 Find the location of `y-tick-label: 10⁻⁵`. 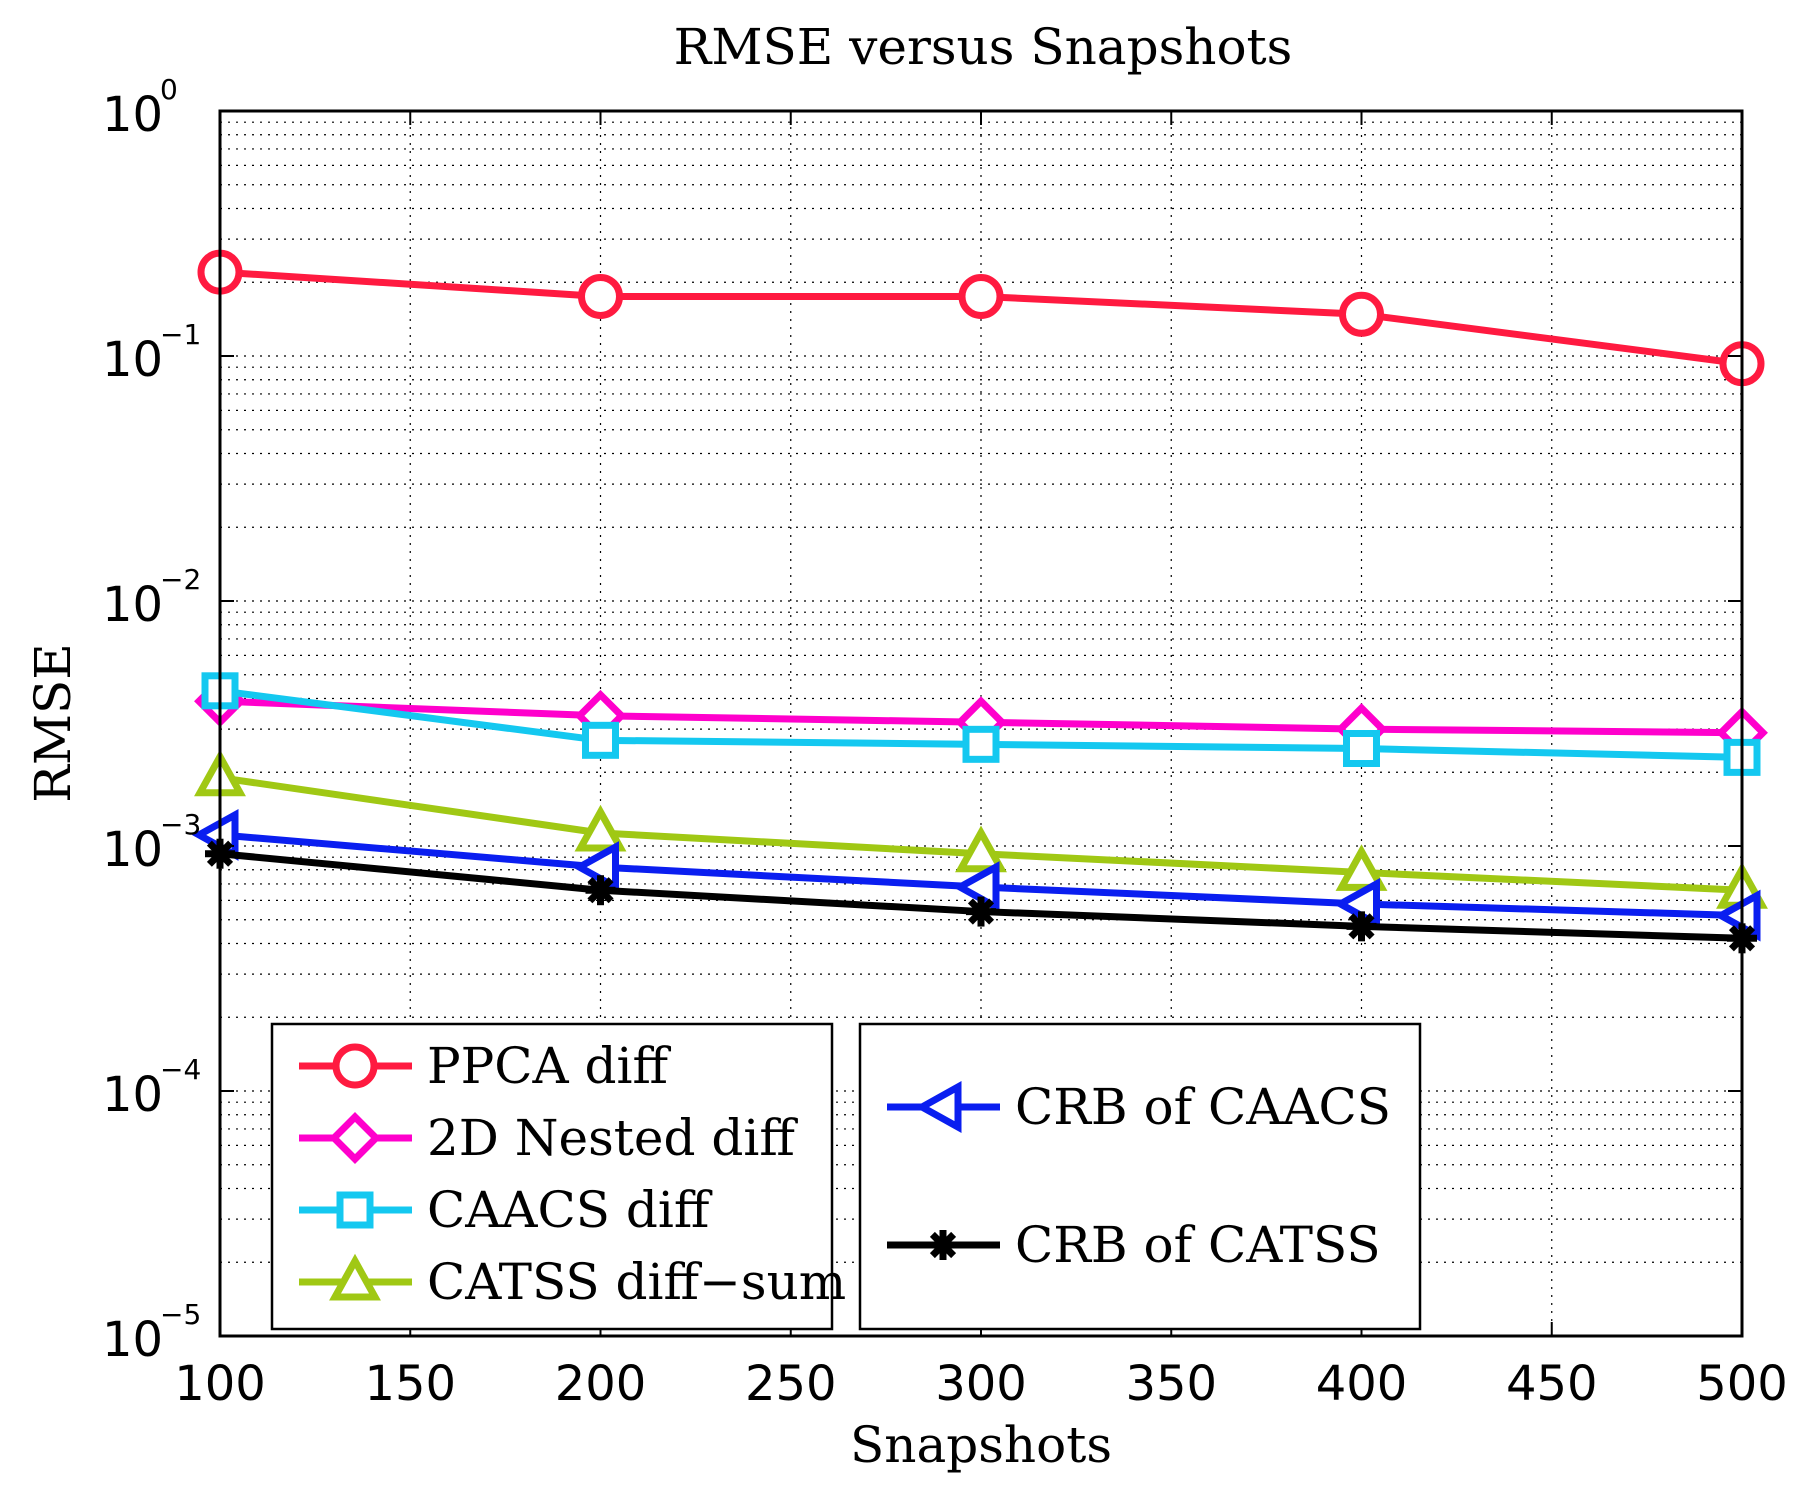

y-tick-label: 10⁻⁵ is located at coordinates (151, 1333).